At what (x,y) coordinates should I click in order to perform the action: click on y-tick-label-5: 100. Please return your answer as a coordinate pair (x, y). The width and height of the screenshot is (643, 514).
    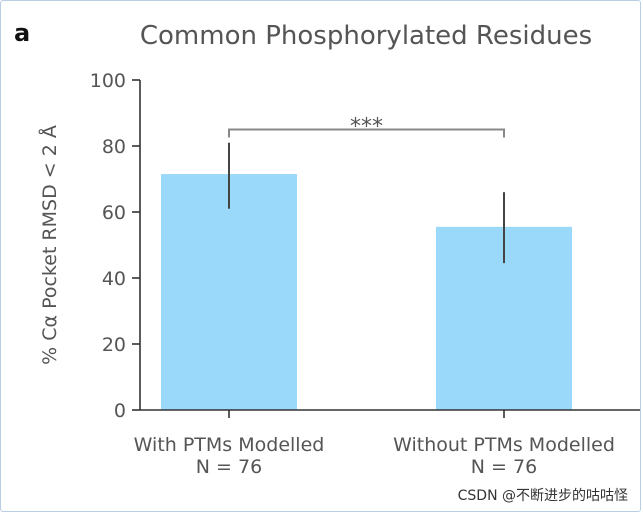
    Looking at the image, I should click on (108, 81).